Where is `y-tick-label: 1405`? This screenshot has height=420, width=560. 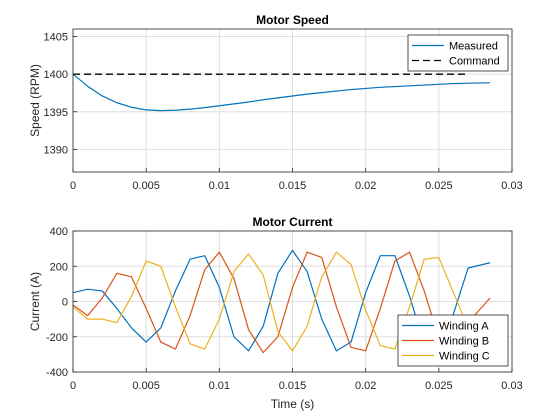
y-tick-label: 1405 is located at coordinates (56, 38).